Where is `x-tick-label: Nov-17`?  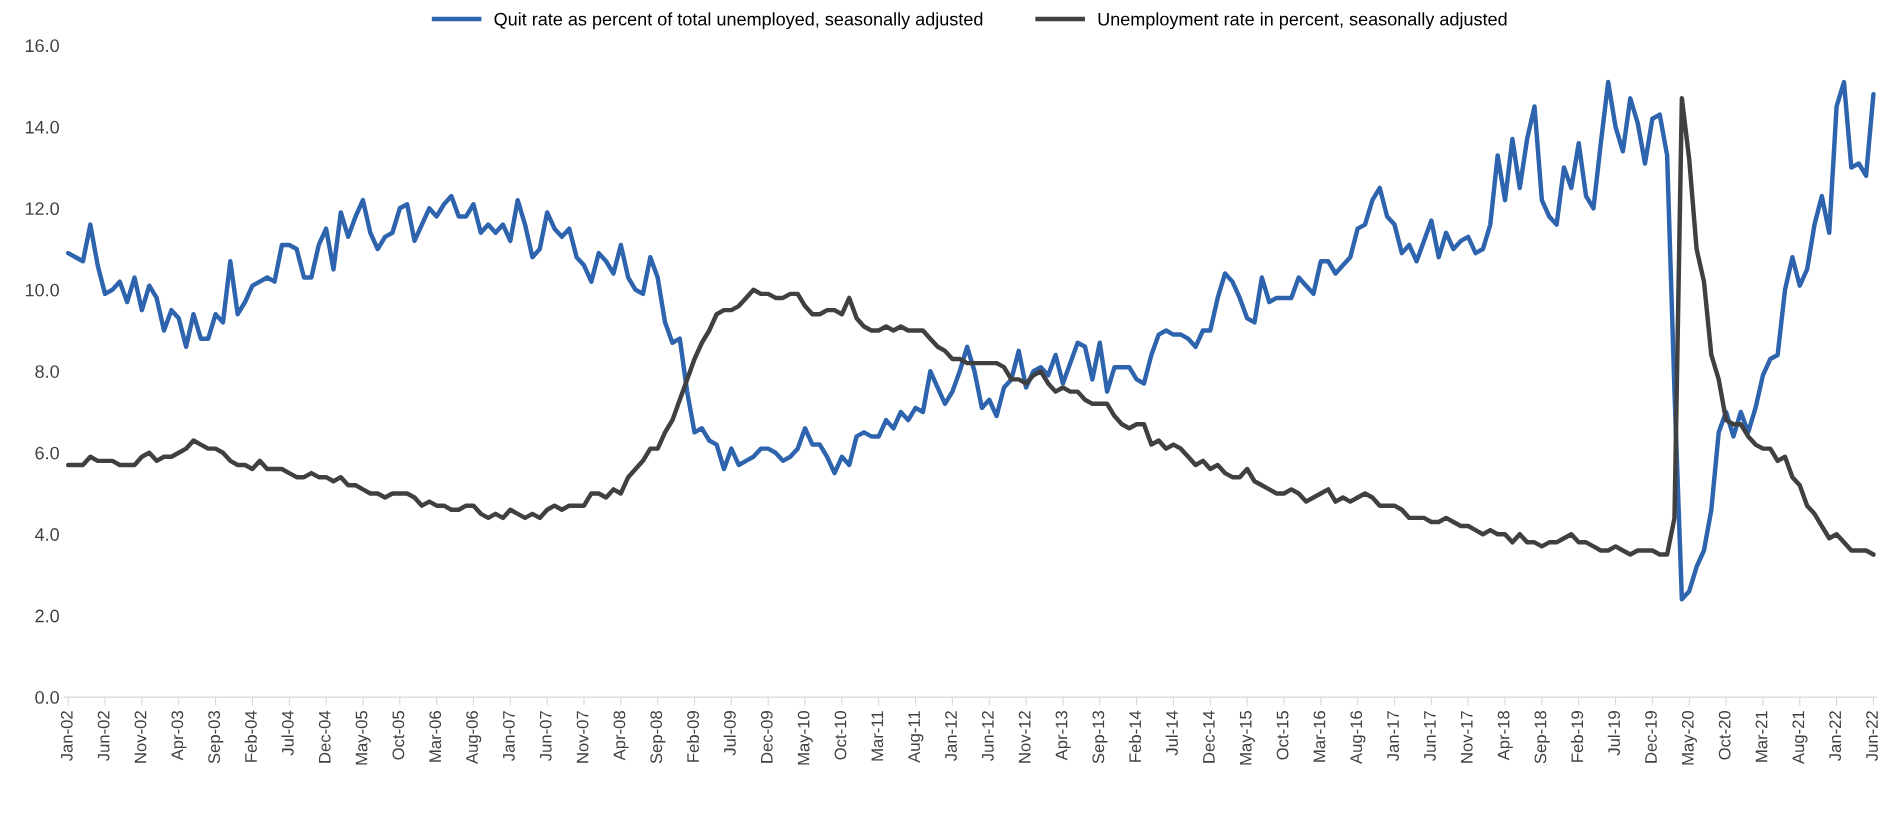
x-tick-label: Nov-17 is located at coordinates (1467, 737).